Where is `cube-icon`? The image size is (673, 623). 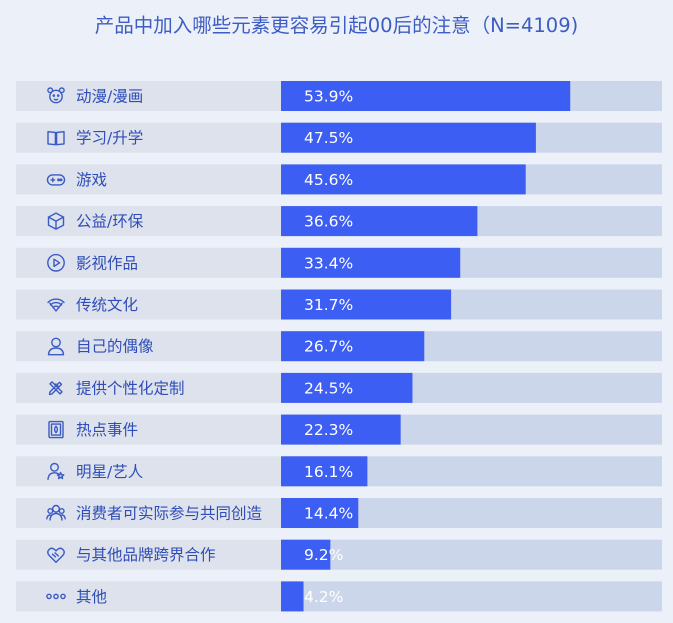 cube-icon is located at coordinates (56, 221).